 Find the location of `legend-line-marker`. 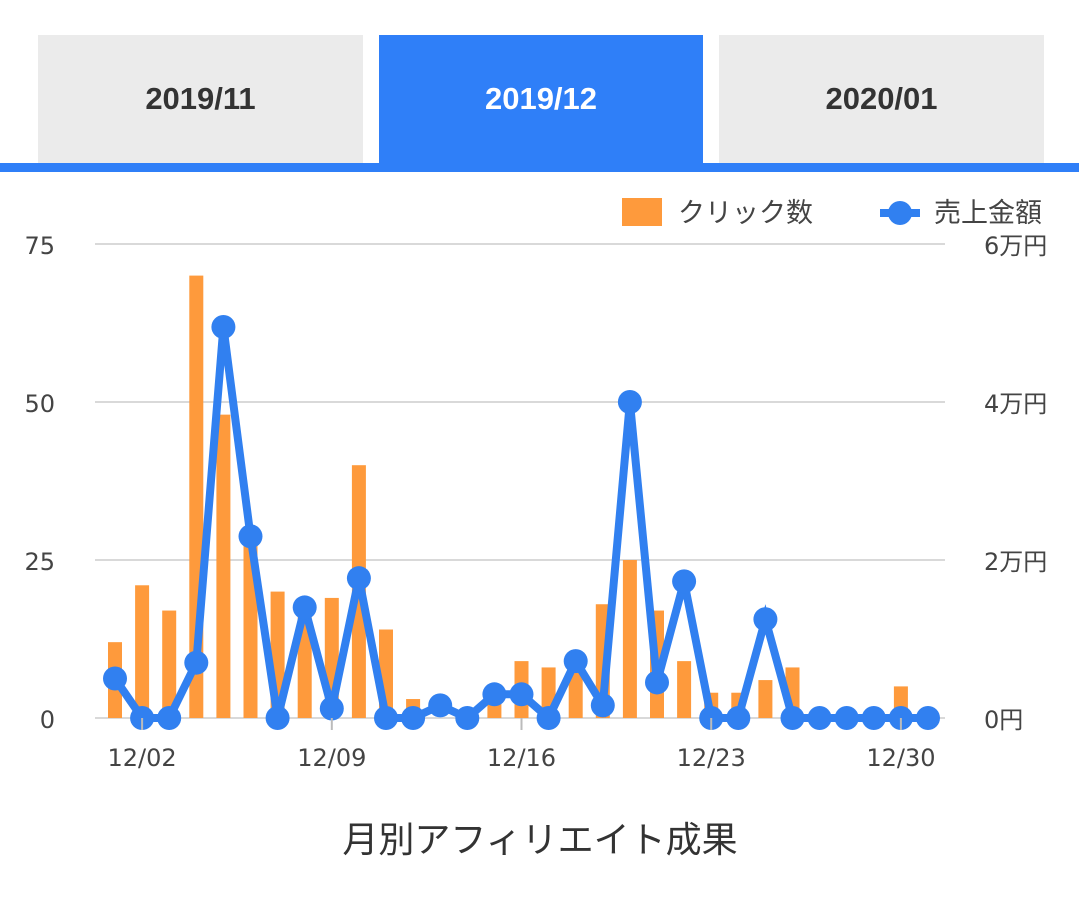

legend-line-marker is located at coordinates (900, 213).